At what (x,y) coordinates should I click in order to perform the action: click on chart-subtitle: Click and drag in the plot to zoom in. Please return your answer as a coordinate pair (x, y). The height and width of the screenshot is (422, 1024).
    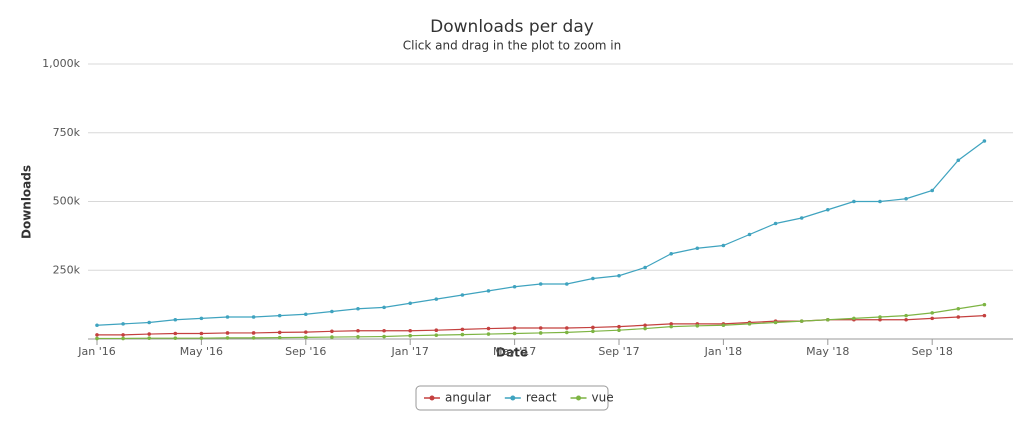
    Looking at the image, I should click on (512, 46).